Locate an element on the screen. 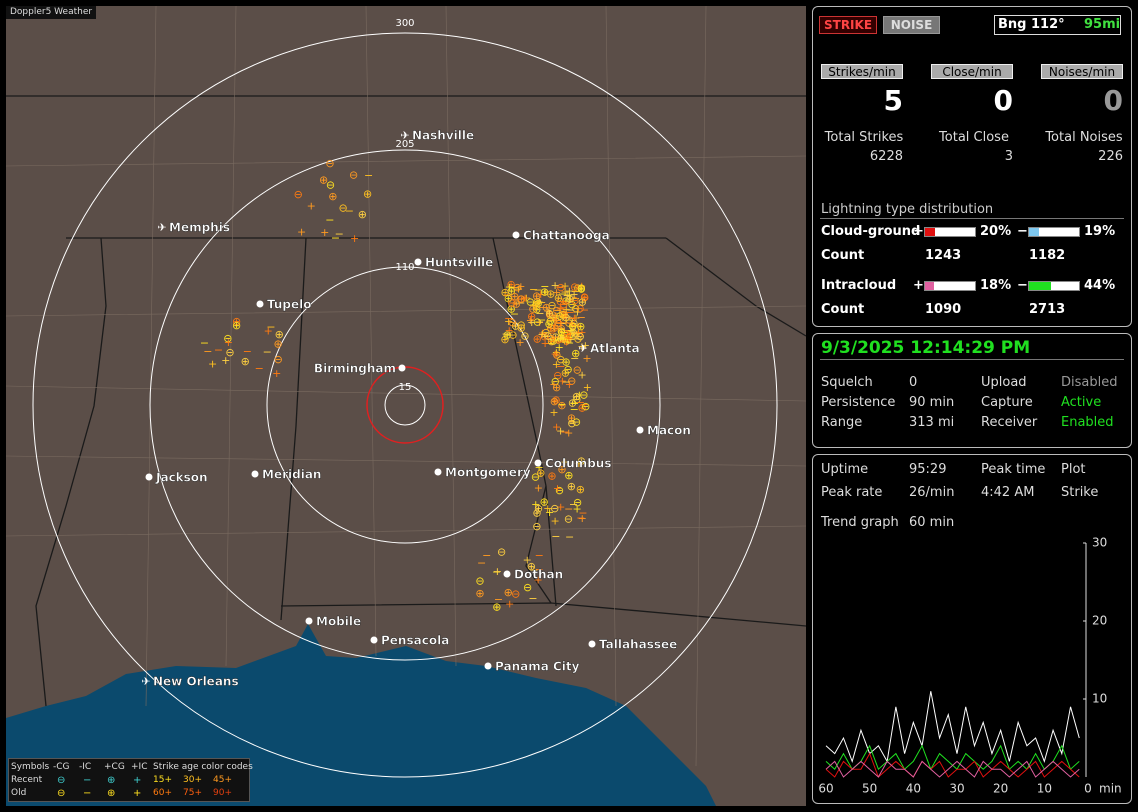 This screenshot has width=1138, height=812. mode-button: NOISE is located at coordinates (911, 25).